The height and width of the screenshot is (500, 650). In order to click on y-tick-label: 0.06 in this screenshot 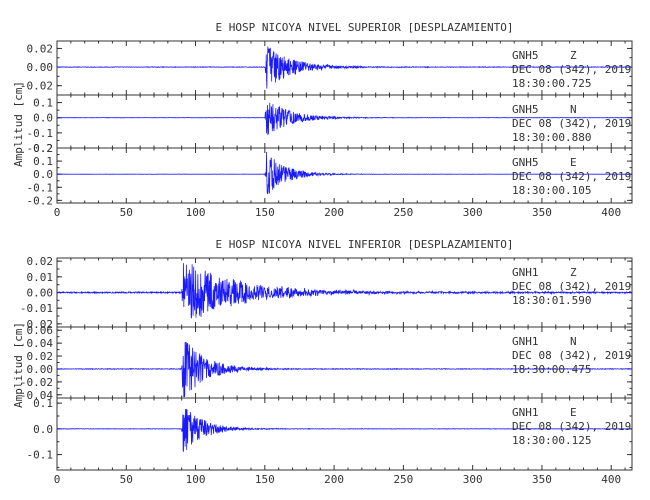, I will do `click(40, 330)`.